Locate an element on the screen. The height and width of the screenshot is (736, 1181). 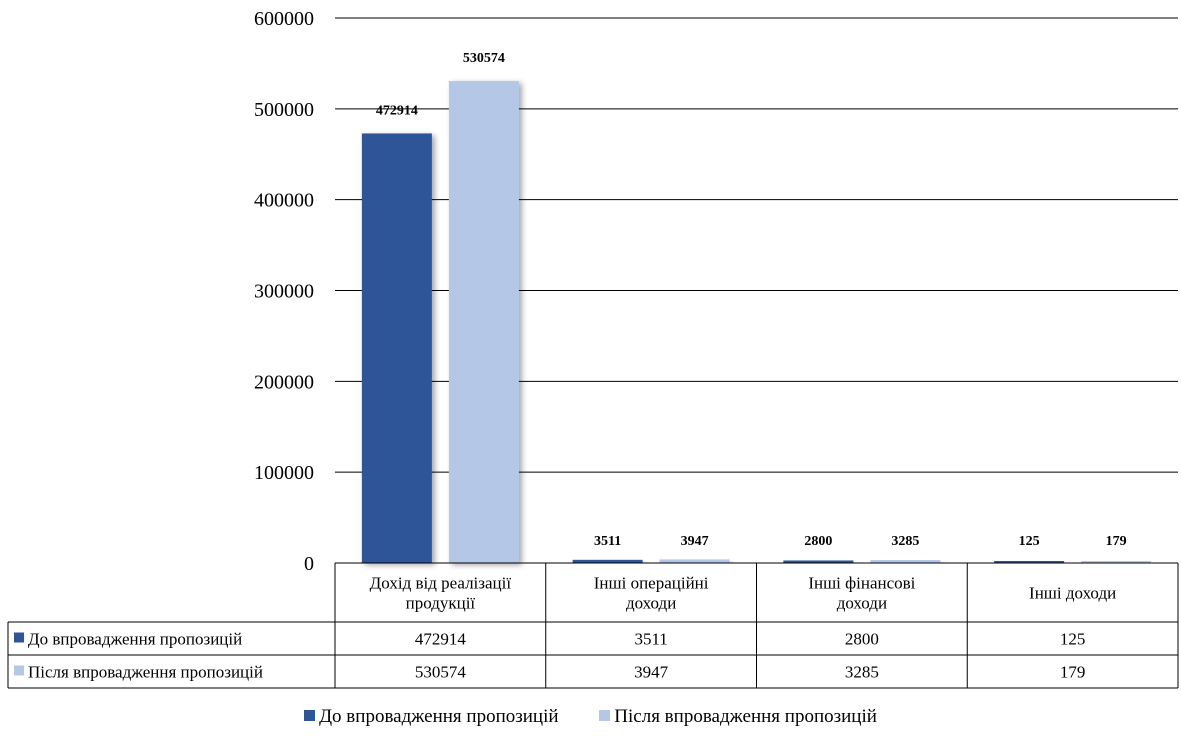
legend-item-after: Після впровадження пропозицій is located at coordinates (738, 717).